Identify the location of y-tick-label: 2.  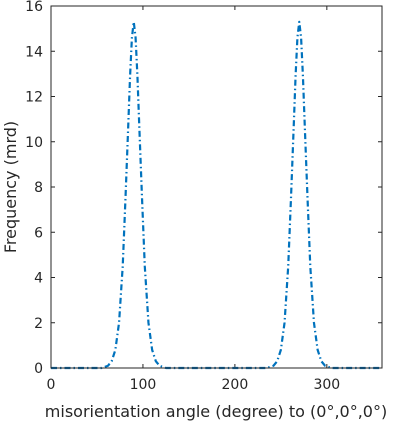
(38, 324).